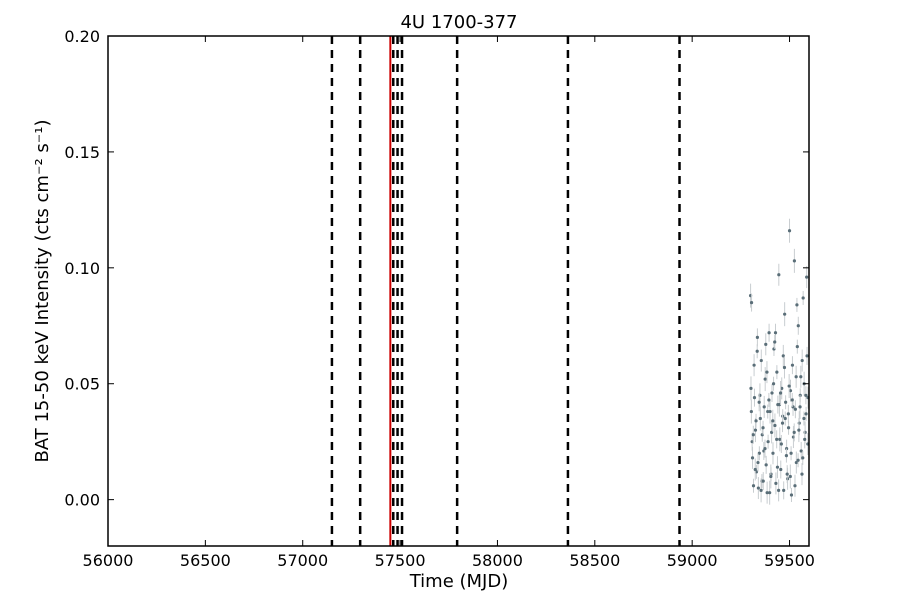  Describe the element at coordinates (459, 581) in the screenshot. I see `x-axis-label: Time (MJD)` at that location.